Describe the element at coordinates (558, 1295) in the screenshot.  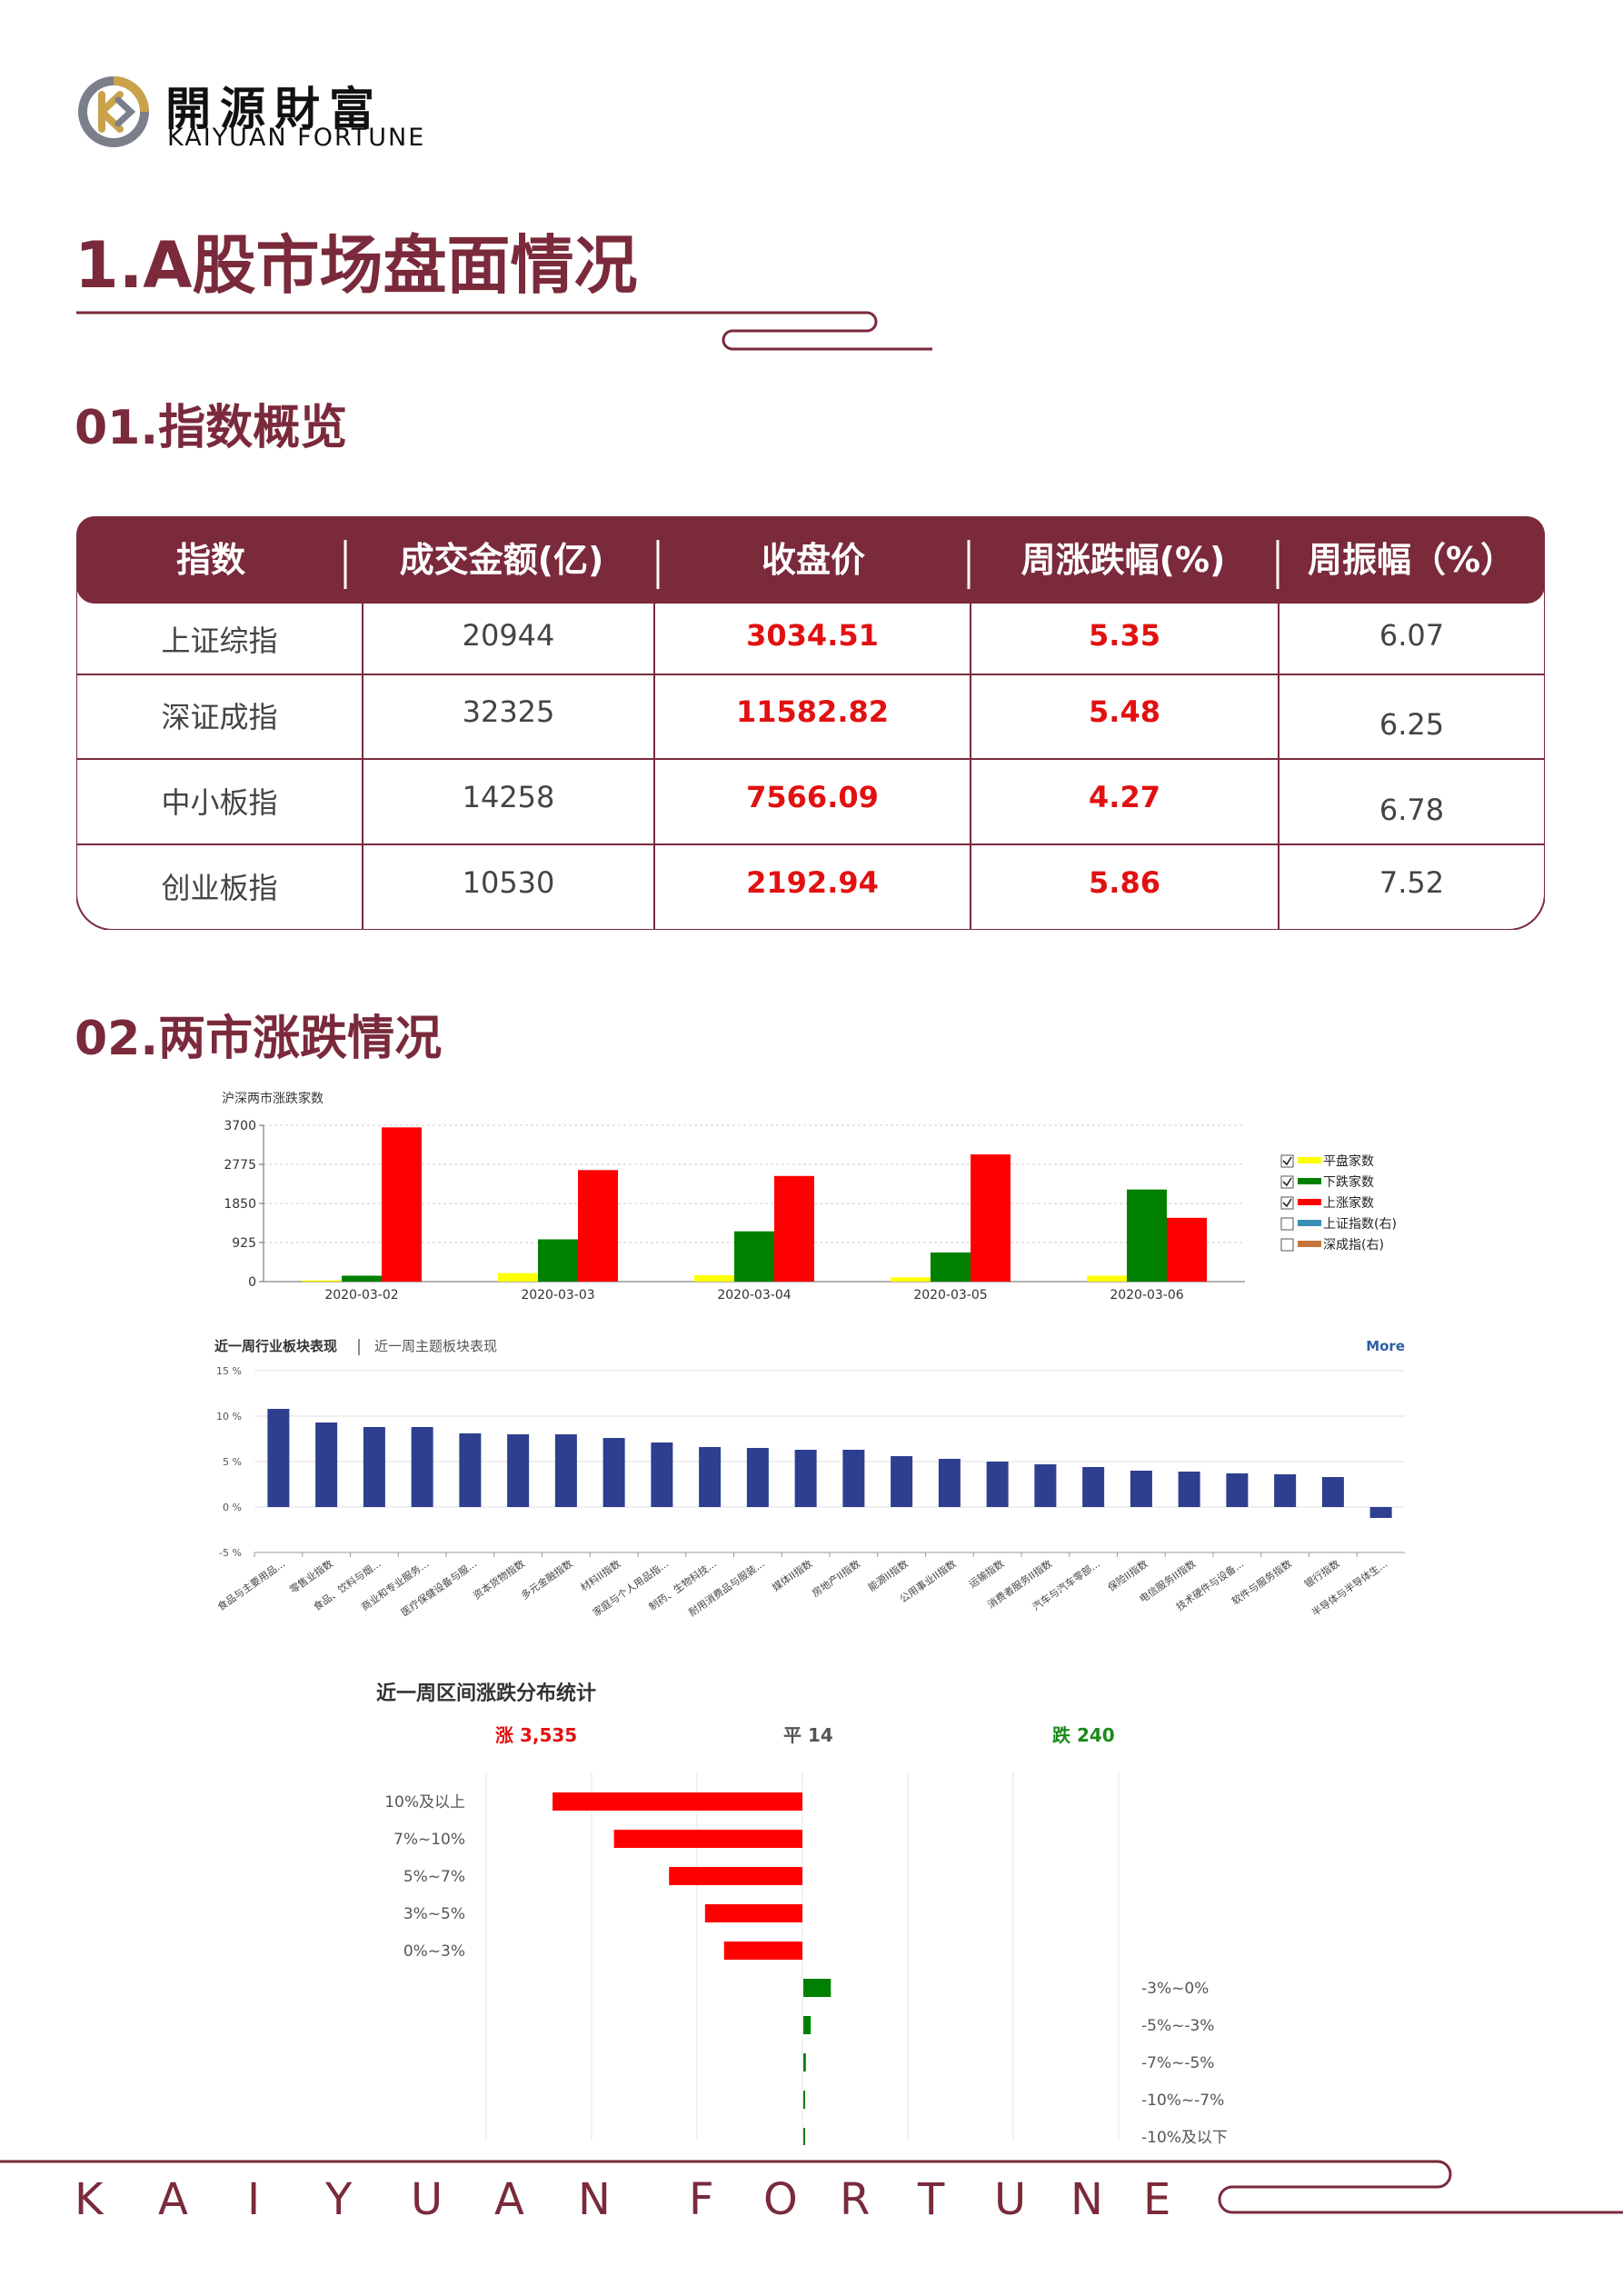
I see `x-tick-label: 2020-03-03` at that location.